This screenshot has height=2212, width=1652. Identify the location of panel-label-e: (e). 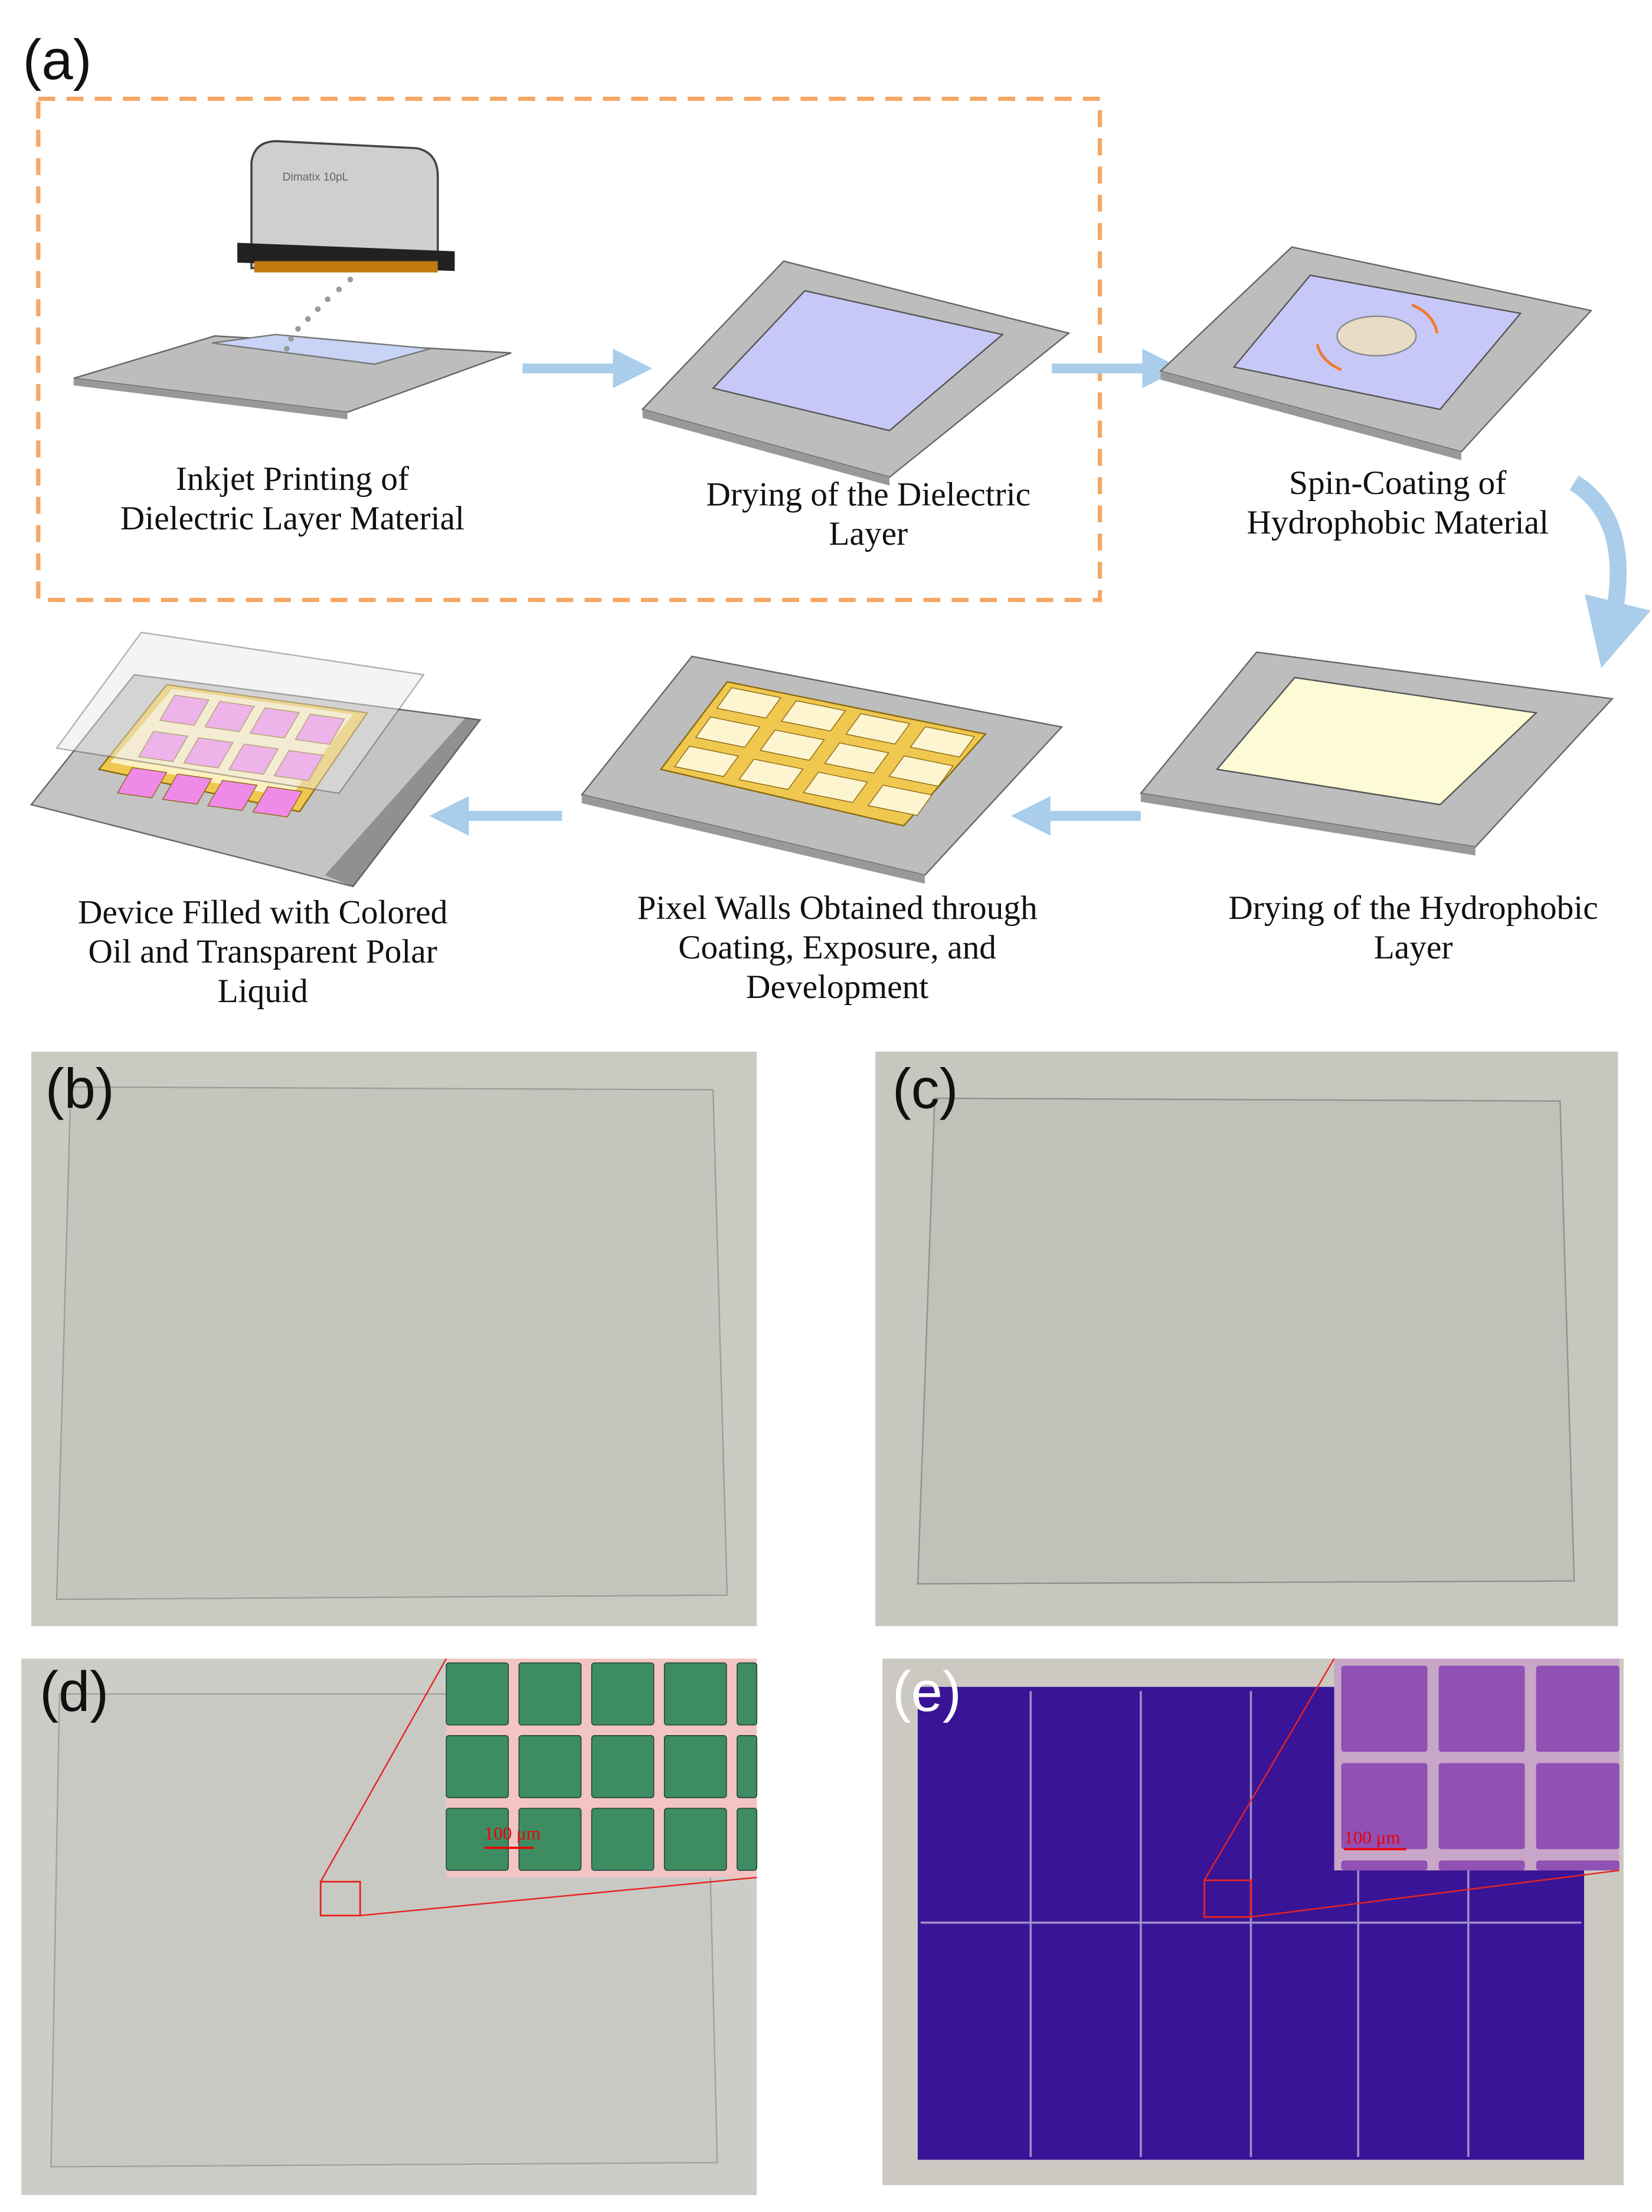
(927, 1691).